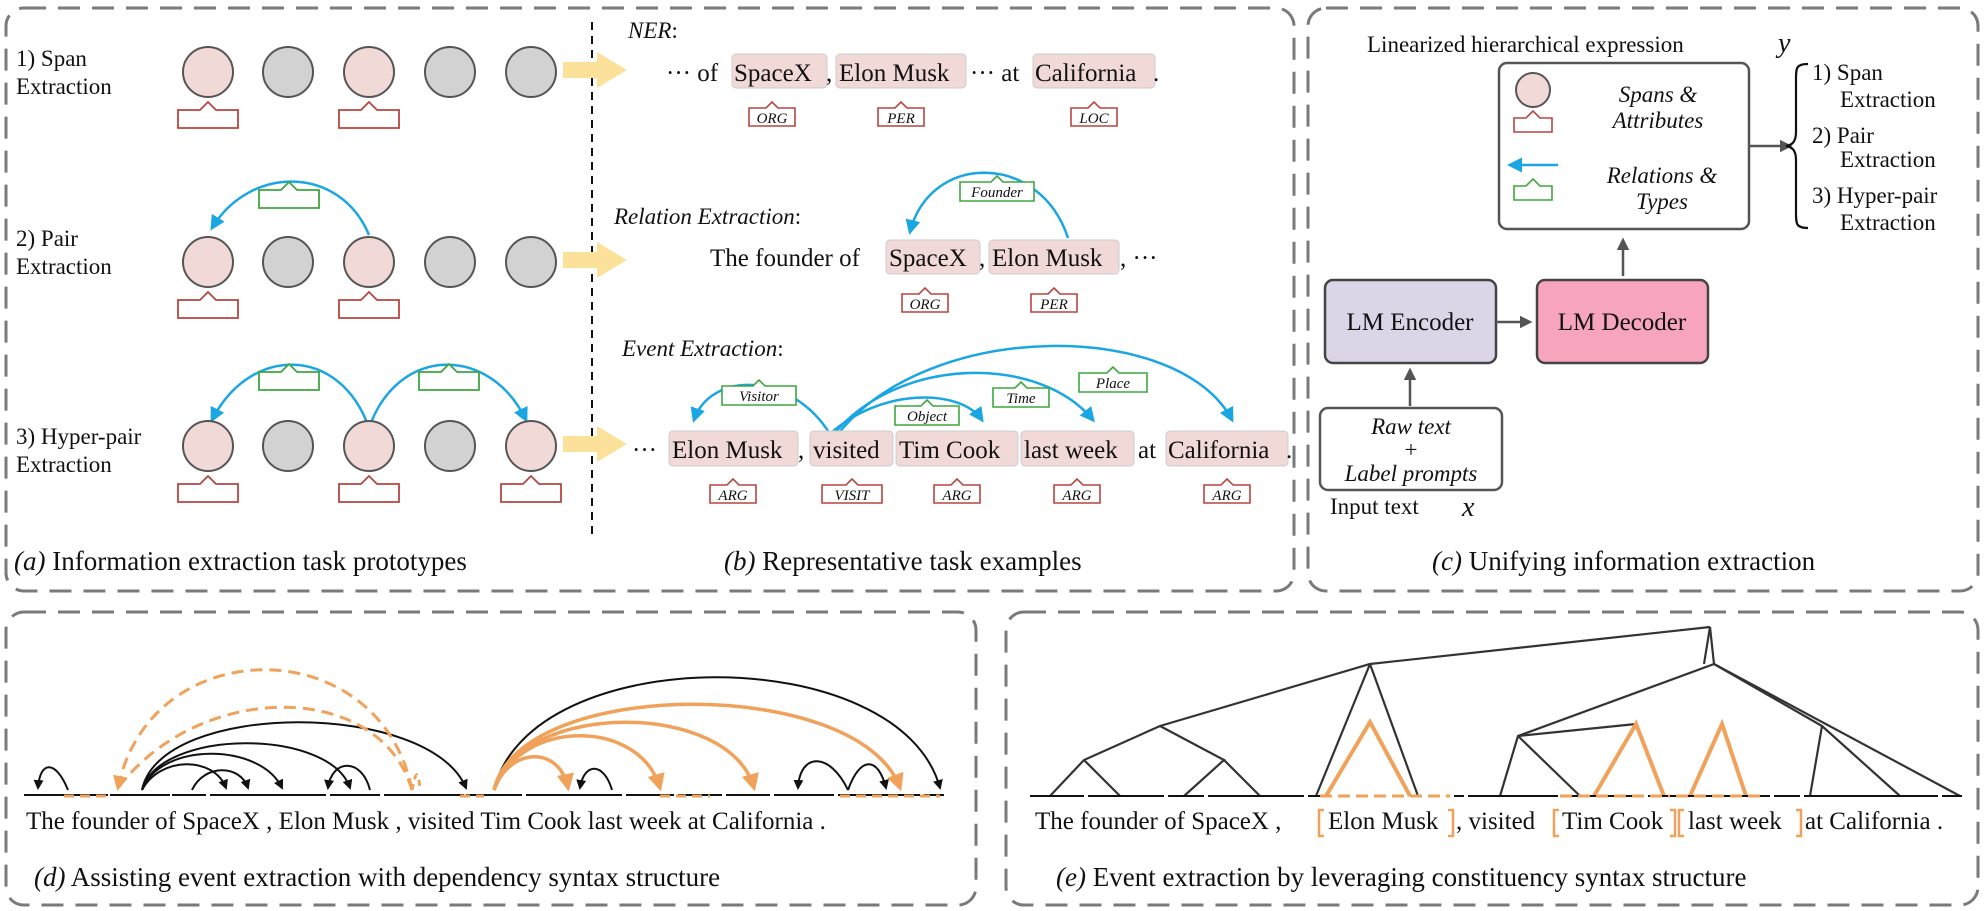 The image size is (1984, 911). Describe the element at coordinates (772, 113) in the screenshot. I see `ner-tag: ORG` at that location.